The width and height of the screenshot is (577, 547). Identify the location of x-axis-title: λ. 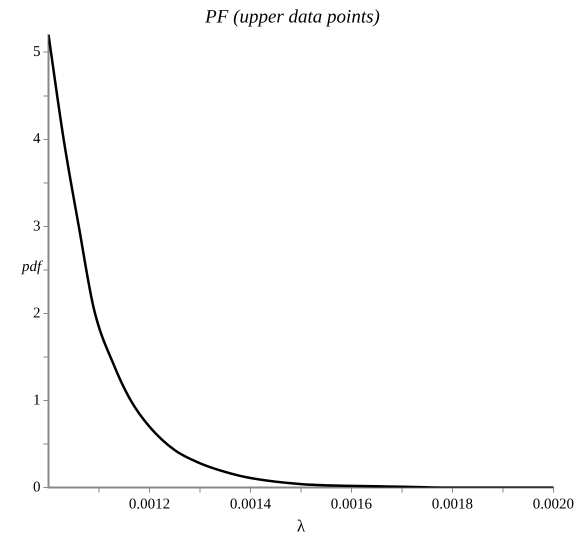
(301, 526).